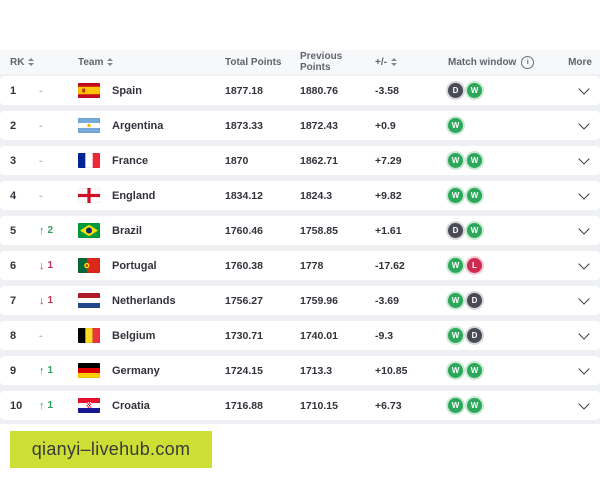  What do you see at coordinates (312, 265) in the screenshot?
I see `previous-points: 1778` at bounding box center [312, 265].